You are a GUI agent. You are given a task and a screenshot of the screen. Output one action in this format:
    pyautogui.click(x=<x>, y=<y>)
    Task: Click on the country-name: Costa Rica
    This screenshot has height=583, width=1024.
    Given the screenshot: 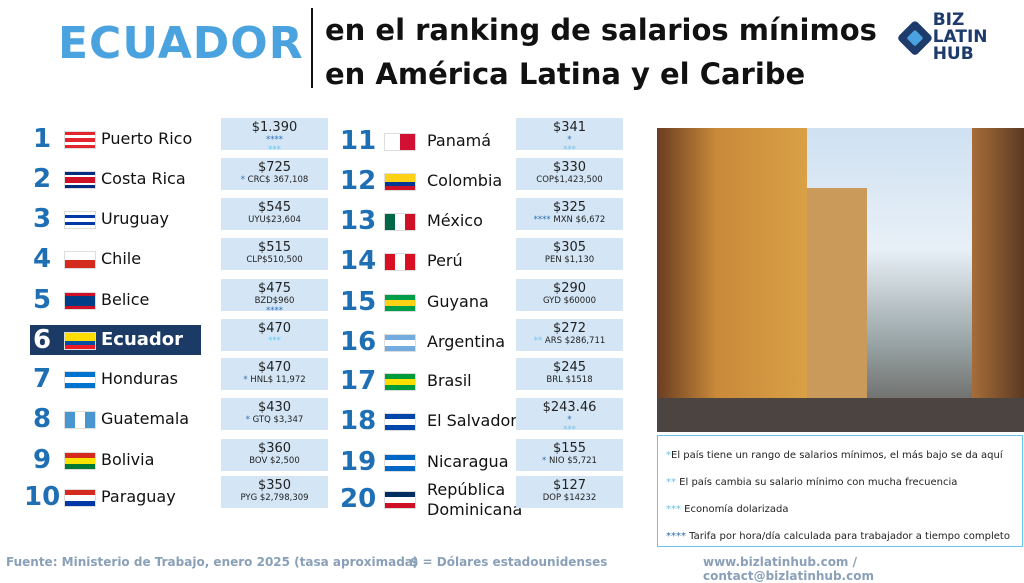 What is the action you would take?
    pyautogui.click(x=143, y=178)
    